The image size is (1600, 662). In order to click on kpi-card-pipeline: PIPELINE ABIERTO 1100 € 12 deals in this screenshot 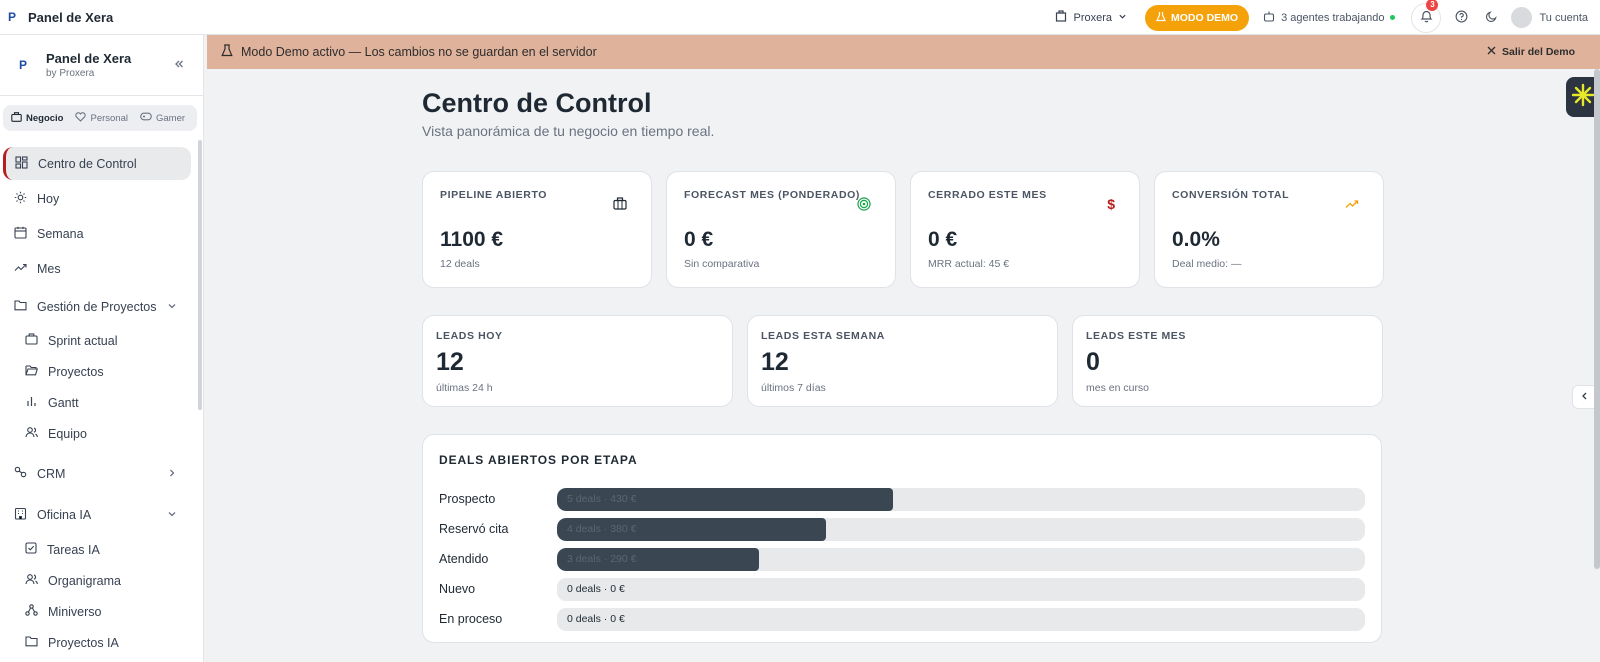, I will do `click(537, 229)`.